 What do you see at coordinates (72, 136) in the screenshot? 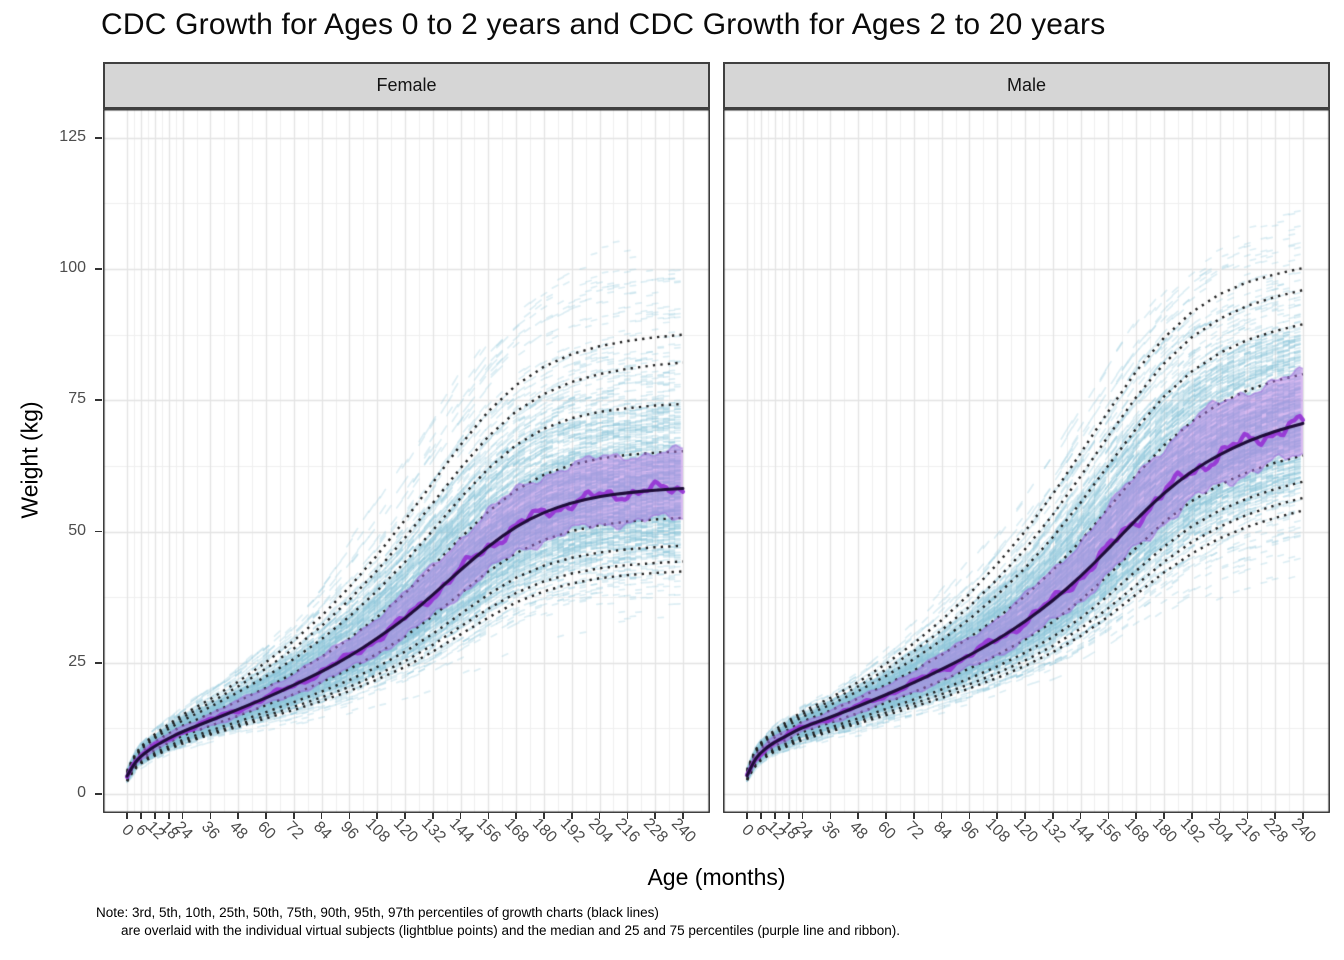
I see `y-tick-label: 125` at bounding box center [72, 136].